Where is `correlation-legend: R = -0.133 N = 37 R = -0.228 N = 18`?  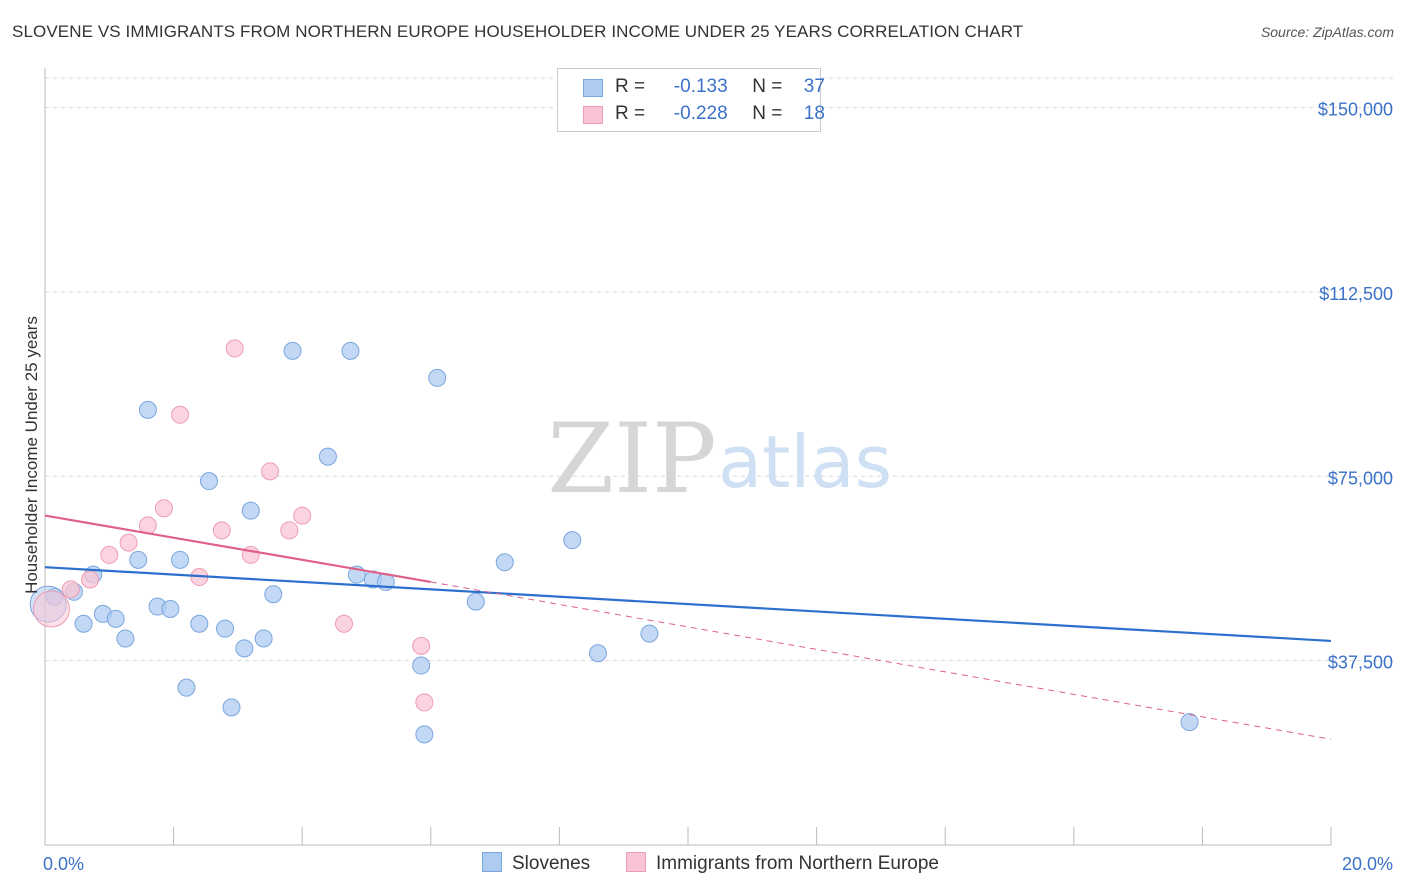 correlation-legend: R = -0.133 N = 37 R = -0.228 N = 18 is located at coordinates (691, 100).